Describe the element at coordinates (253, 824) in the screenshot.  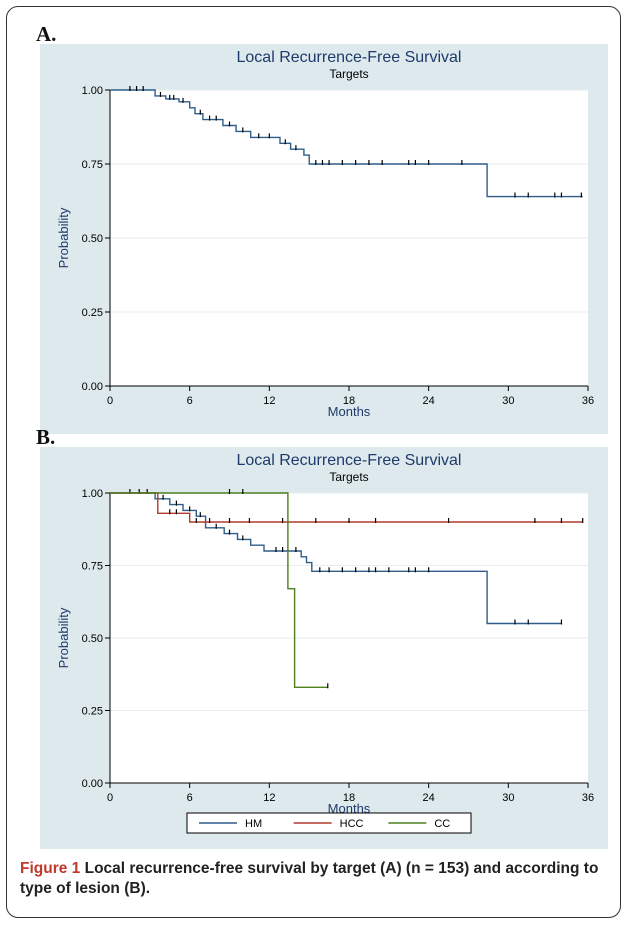
I see `legend-label-hm: HM` at that location.